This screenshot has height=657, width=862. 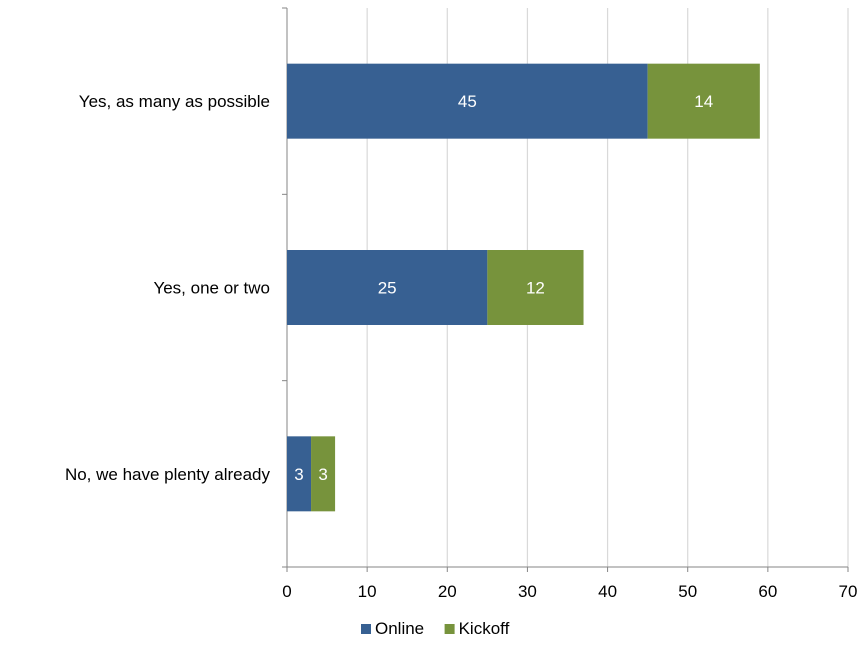 I want to click on x-tick-label: 0, so click(x=286, y=591).